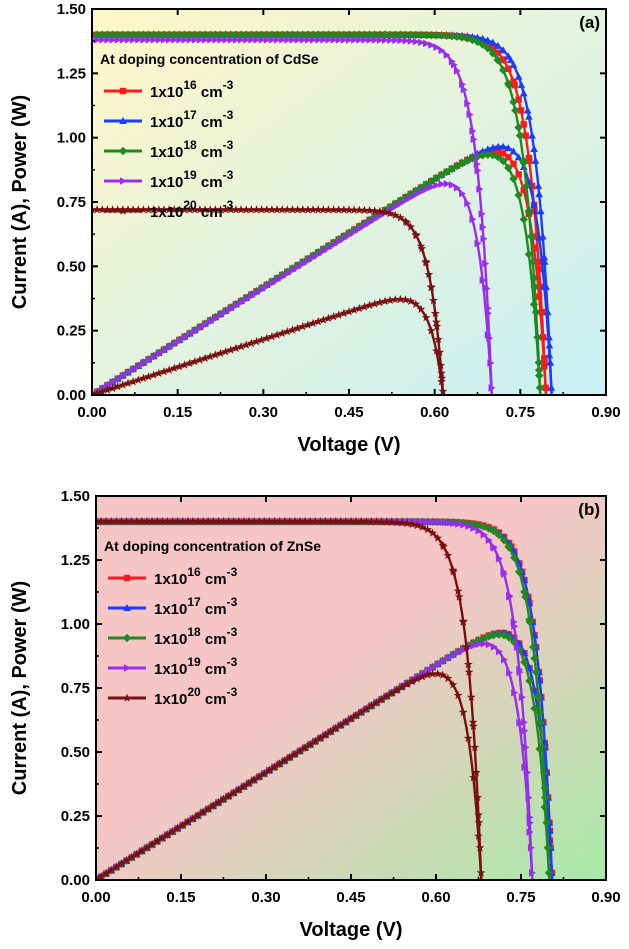 This screenshot has width=629, height=949. What do you see at coordinates (71, 138) in the screenshot?
I see `y-tick-label: 1.00` at bounding box center [71, 138].